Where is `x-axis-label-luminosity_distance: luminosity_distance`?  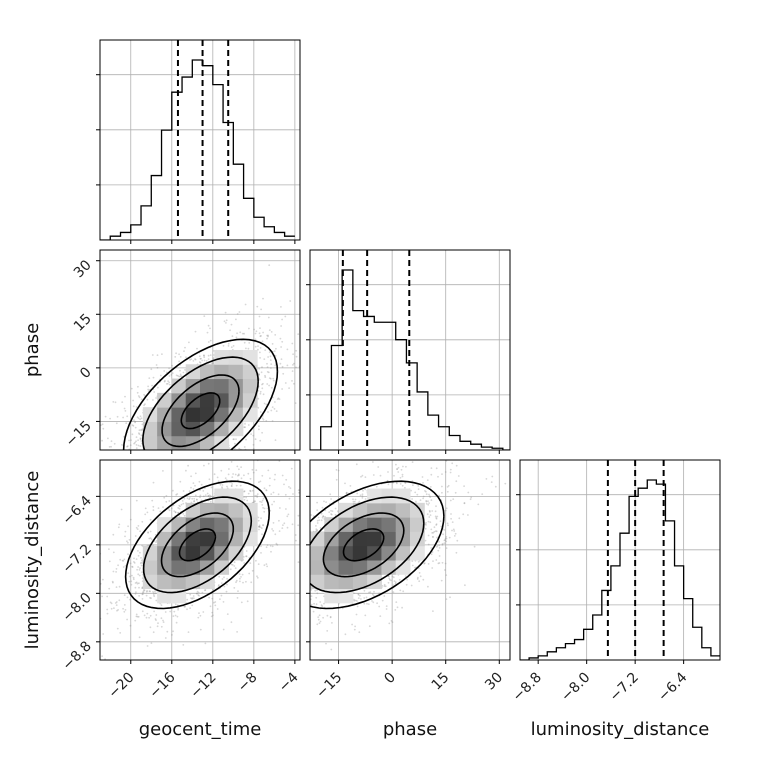 x-axis-label-luminosity_distance: luminosity_distance is located at coordinates (620, 729).